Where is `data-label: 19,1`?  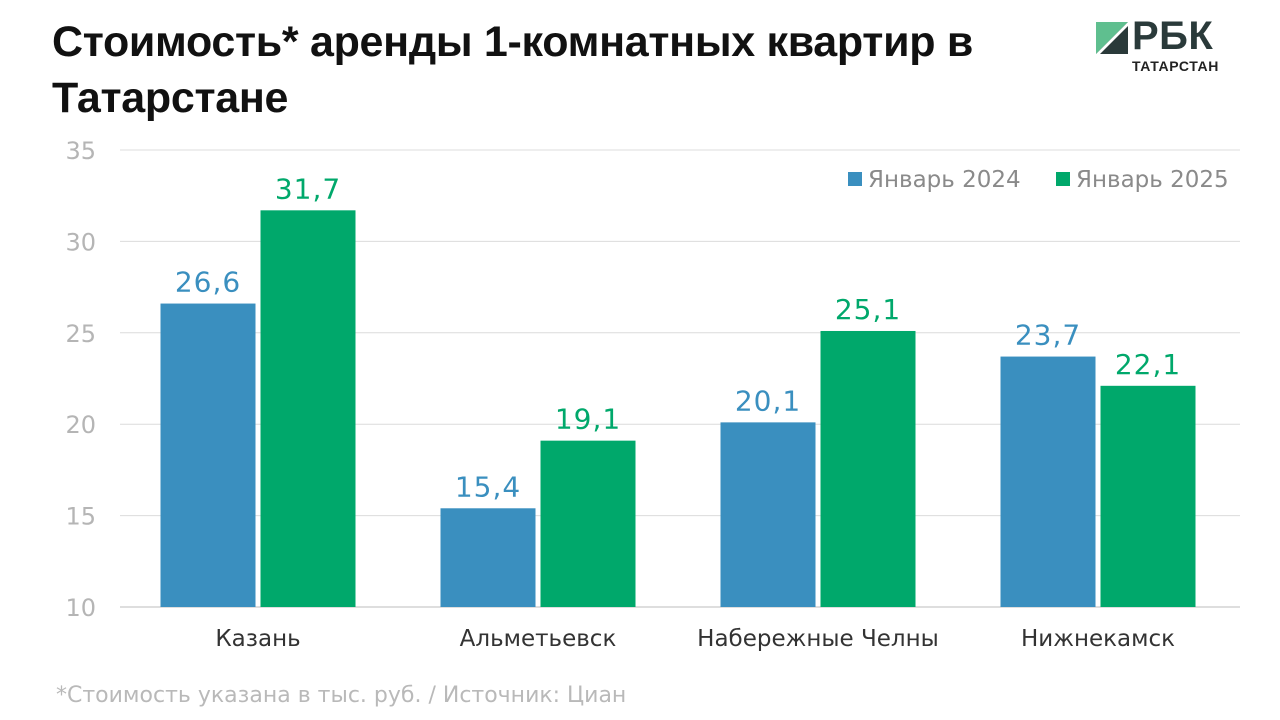 data-label: 19,1 is located at coordinates (588, 419).